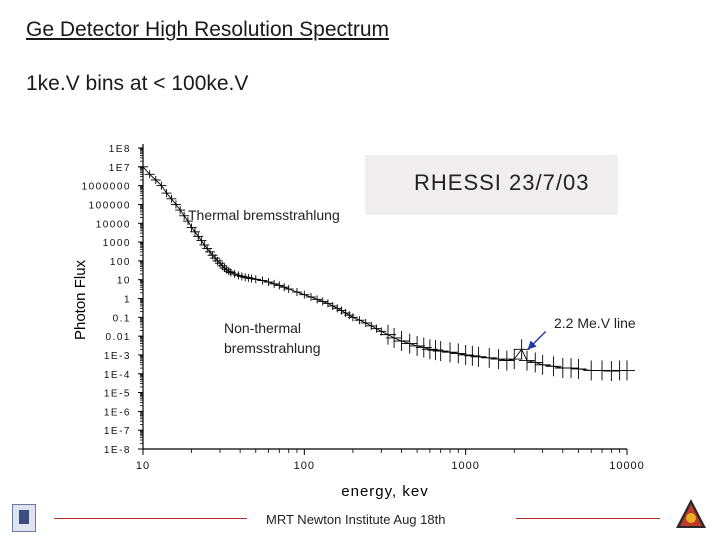 The height and width of the screenshot is (540, 720). Describe the element at coordinates (588, 518) in the screenshot. I see `footer-rule-right` at that location.